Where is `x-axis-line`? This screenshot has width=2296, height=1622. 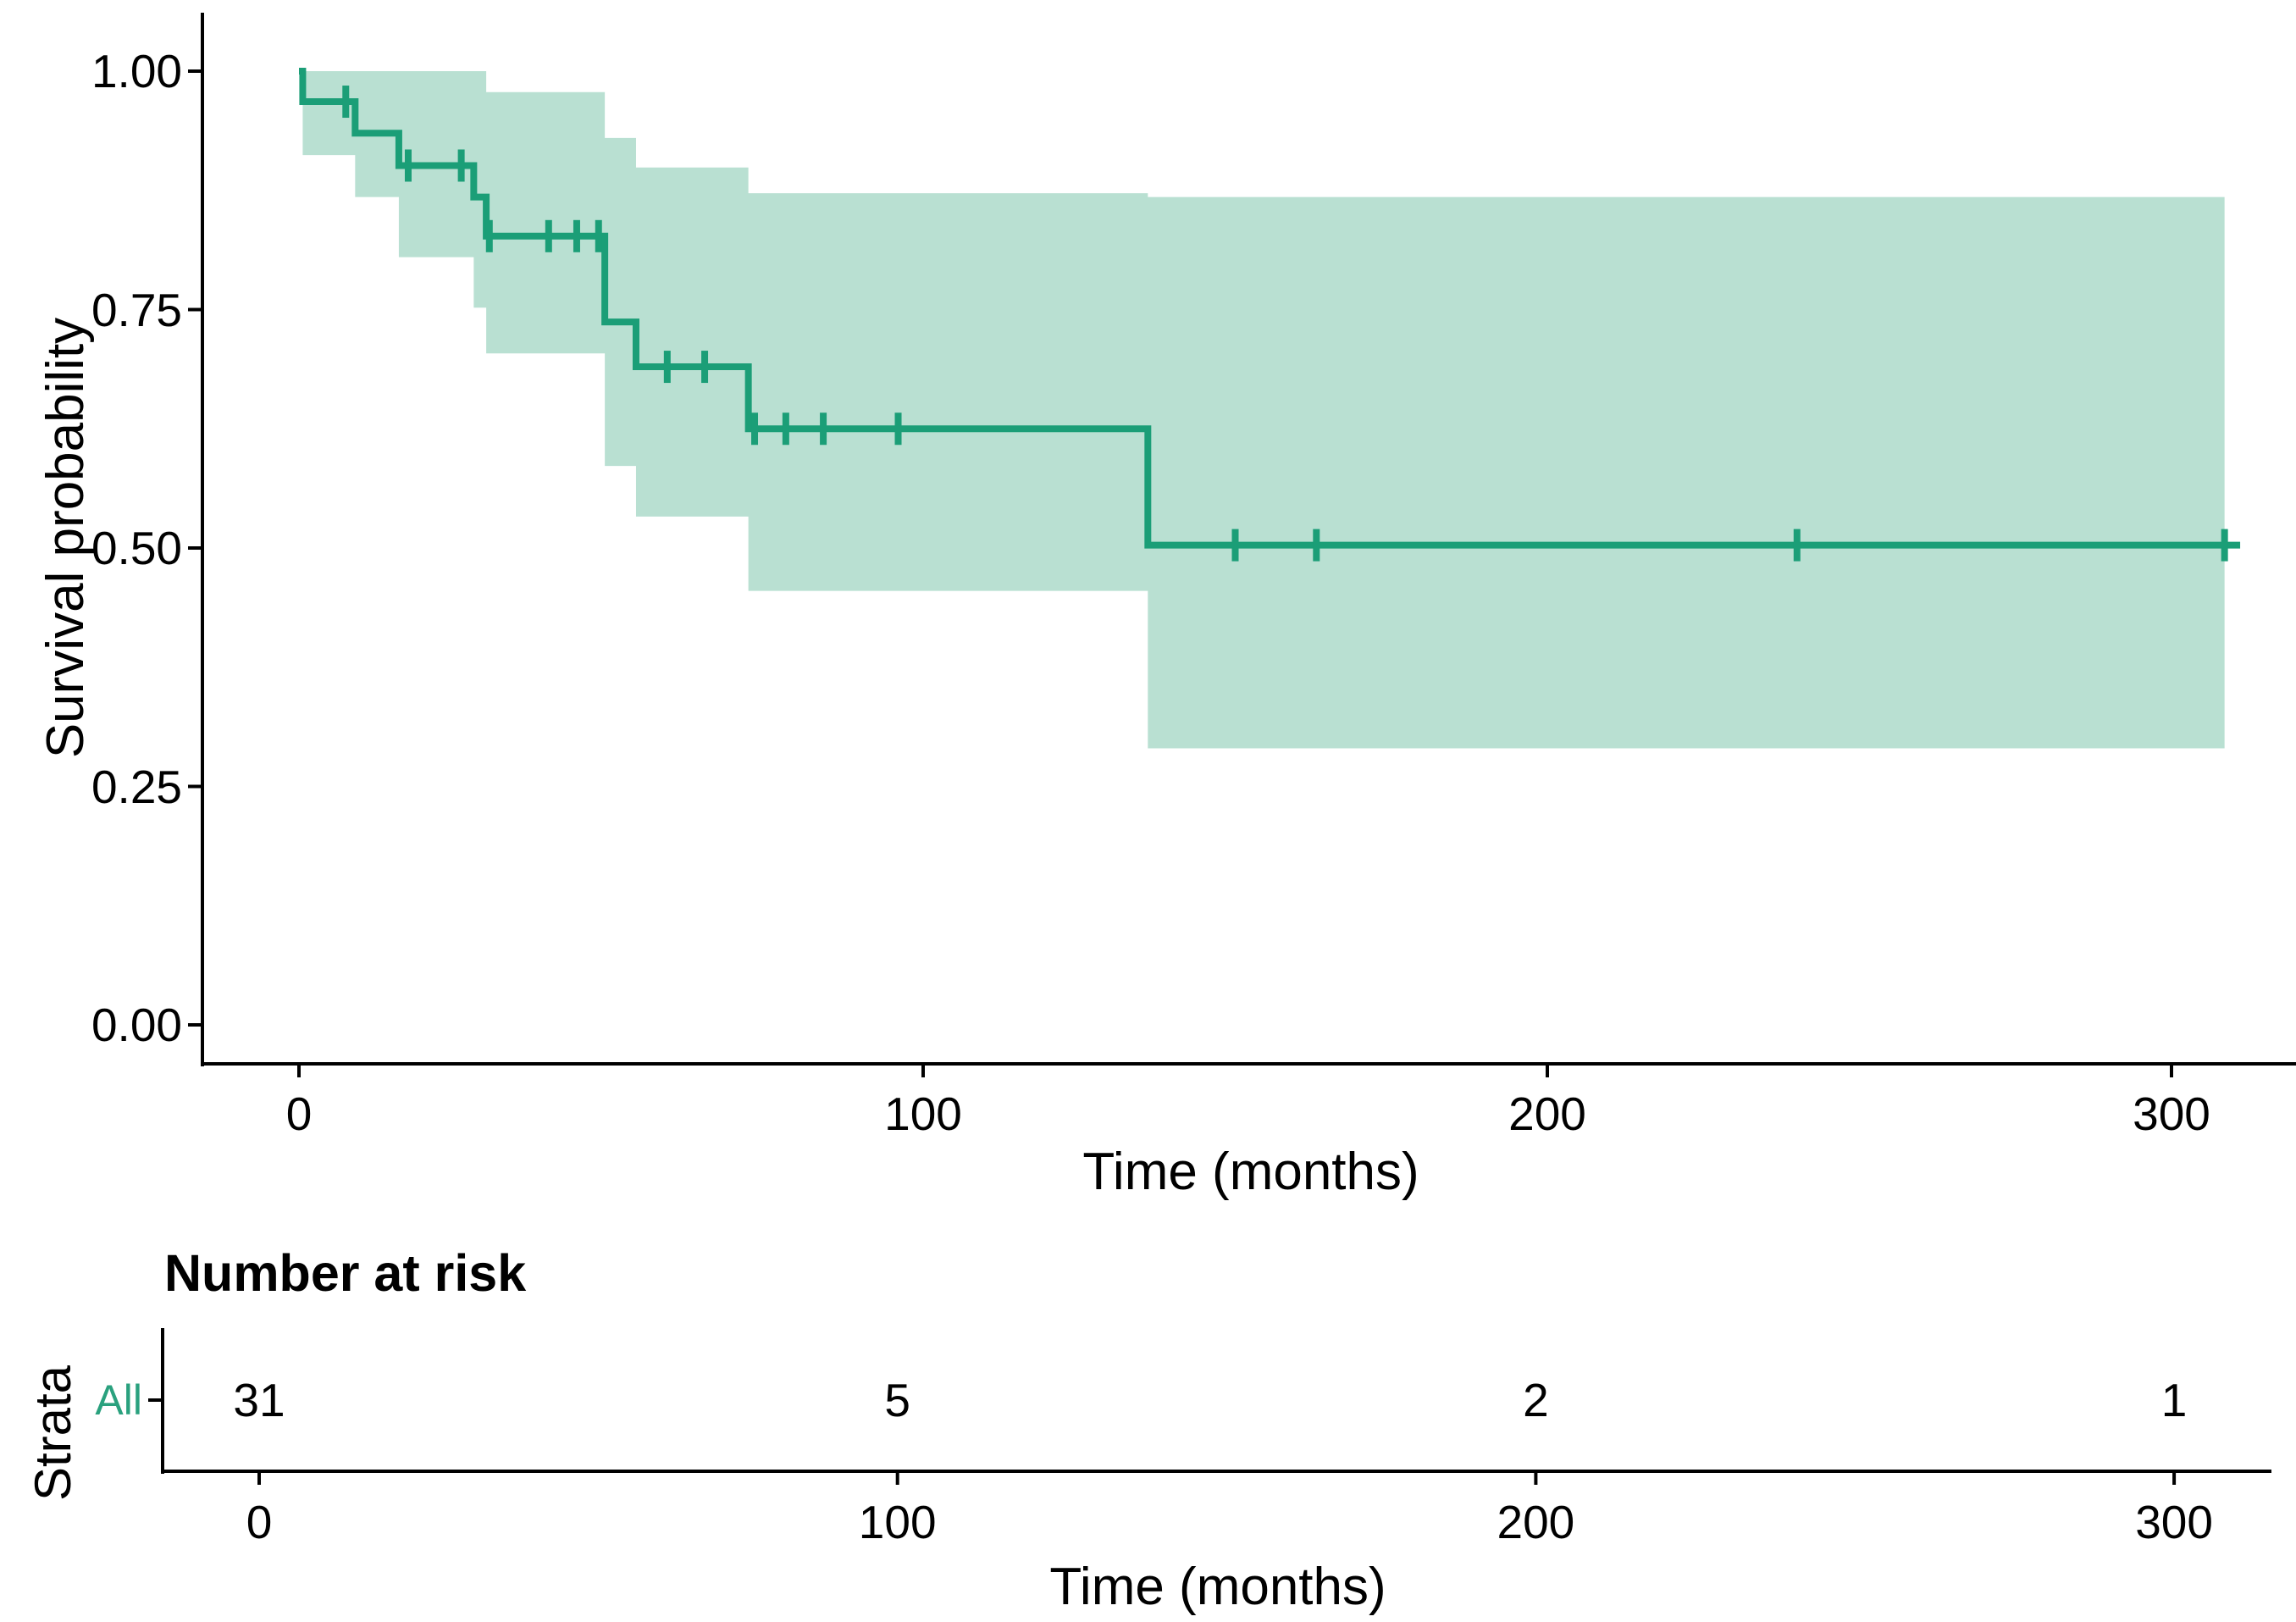
x-axis-line is located at coordinates (1248, 1064).